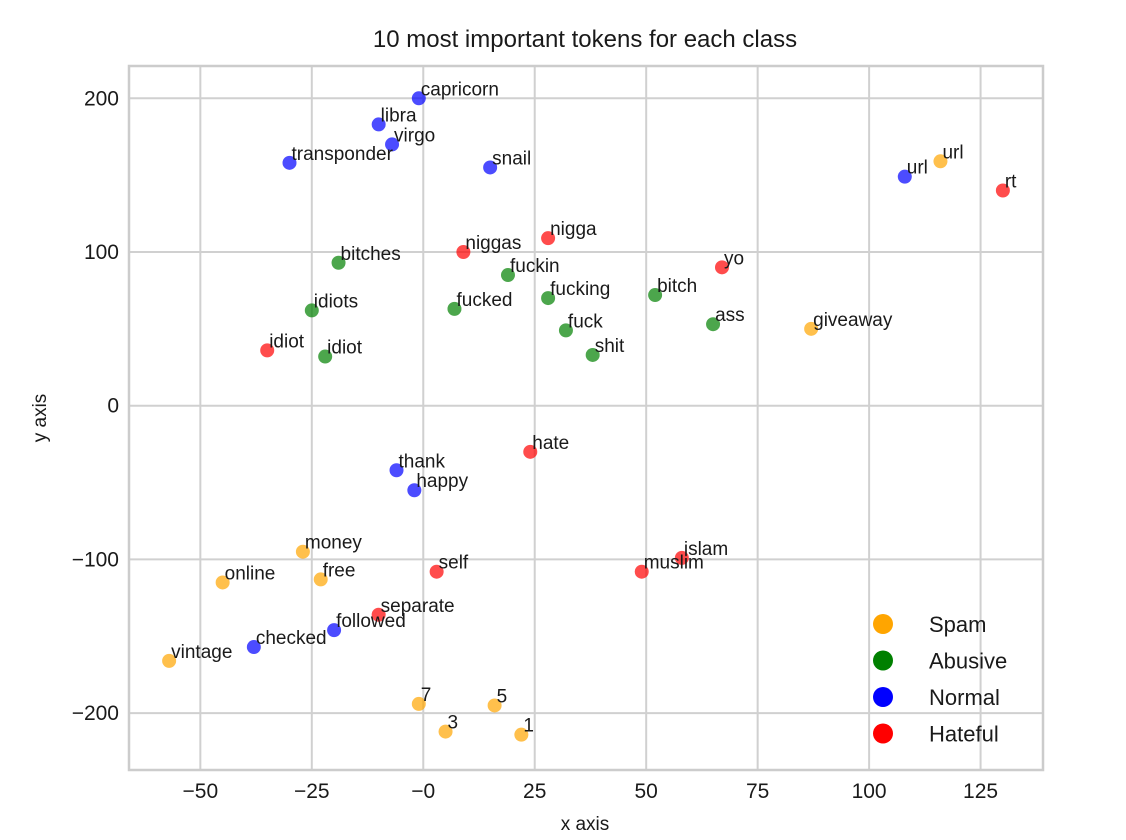 Image resolution: width=1126 pixels, height=840 pixels. Describe the element at coordinates (1011, 182) in the screenshot. I see `point-label-rt: rt` at that location.